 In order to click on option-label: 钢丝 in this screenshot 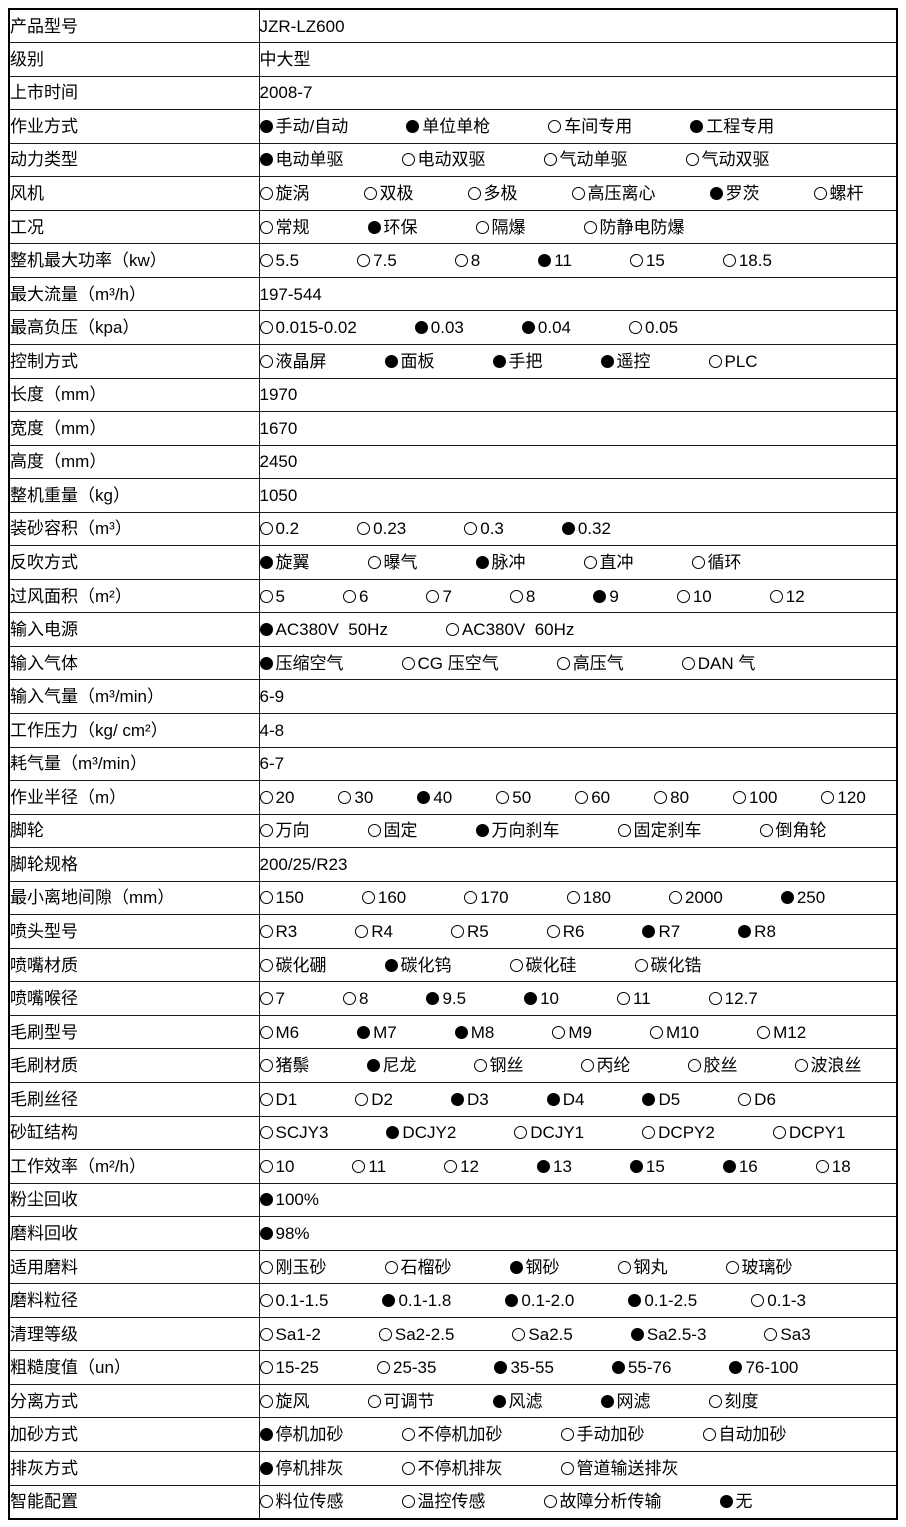, I will do `click(506, 1066)`.